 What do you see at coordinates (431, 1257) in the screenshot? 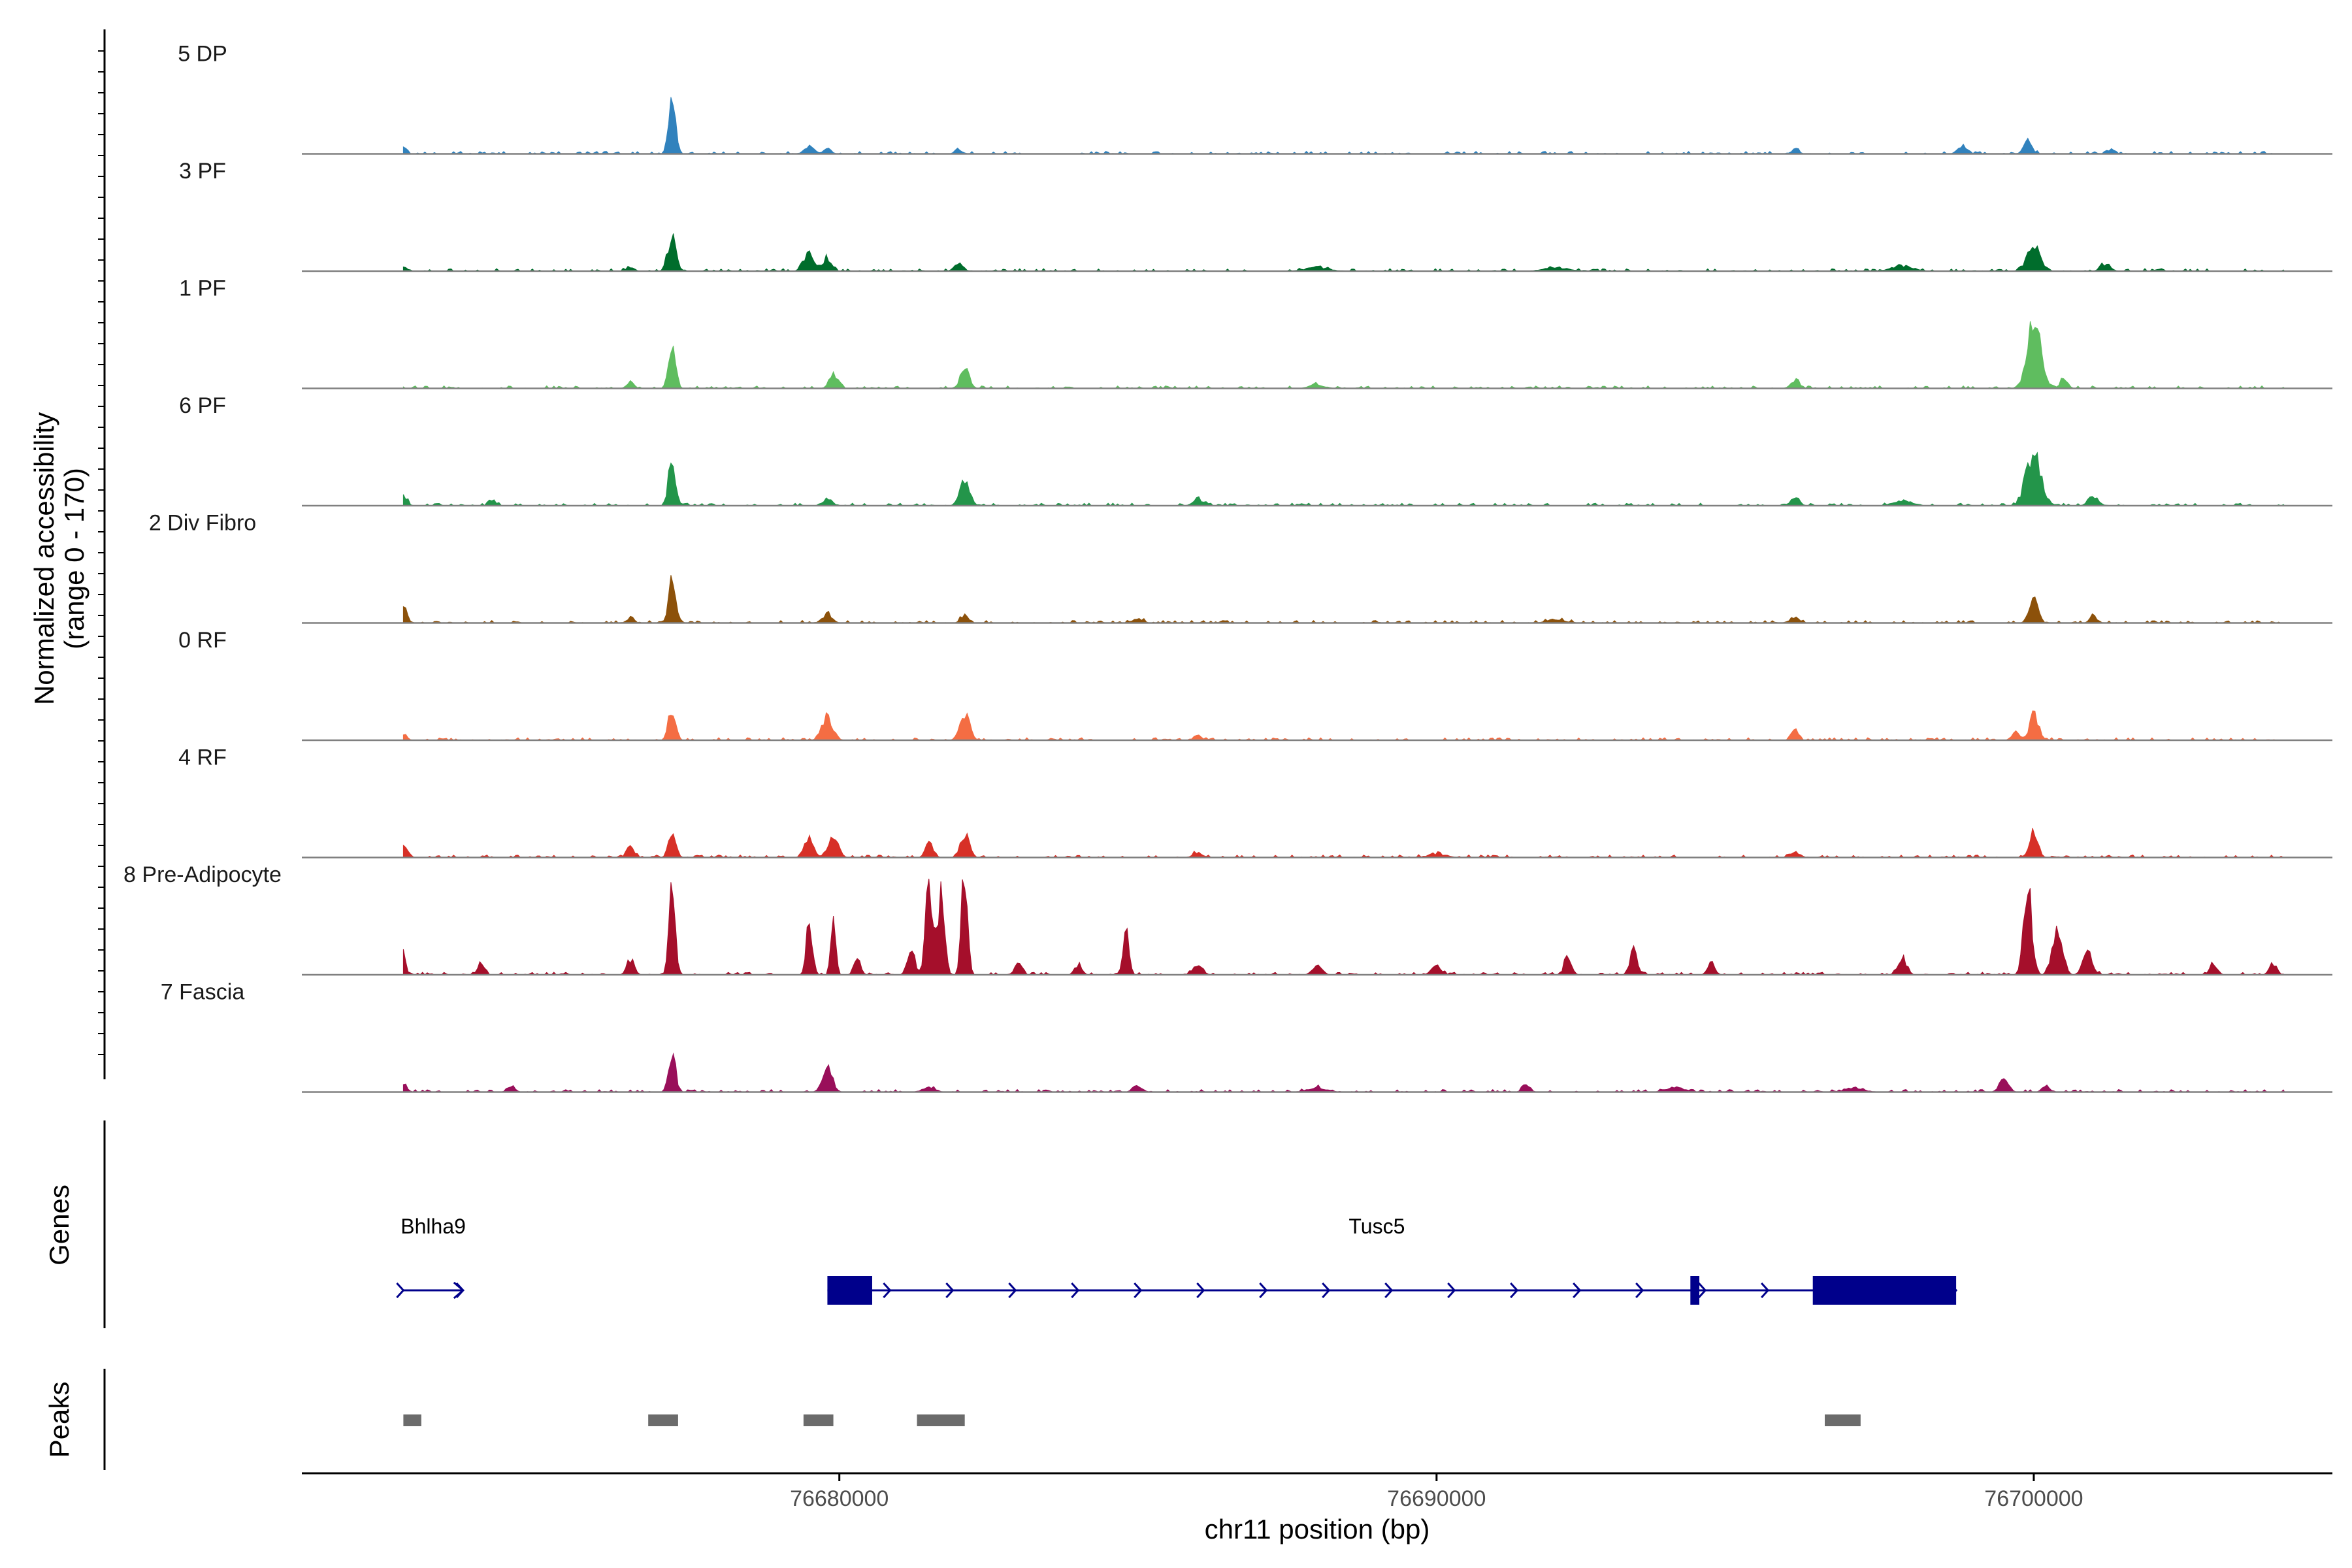
I see `gene-bhlha9: Bhlha9` at bounding box center [431, 1257].